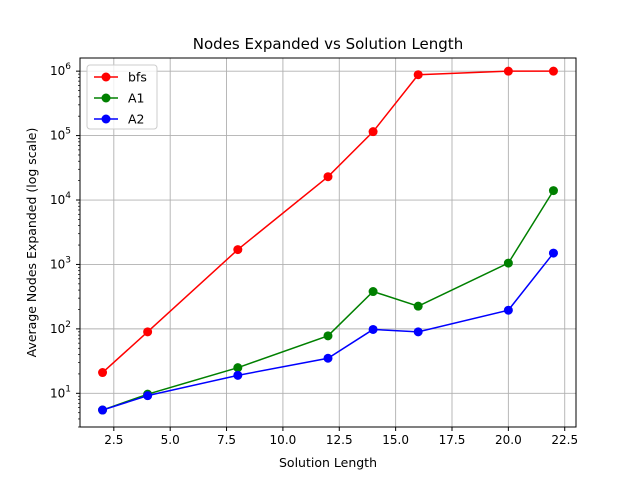  I want to click on x-tick-label: 7.5, so click(226, 440).